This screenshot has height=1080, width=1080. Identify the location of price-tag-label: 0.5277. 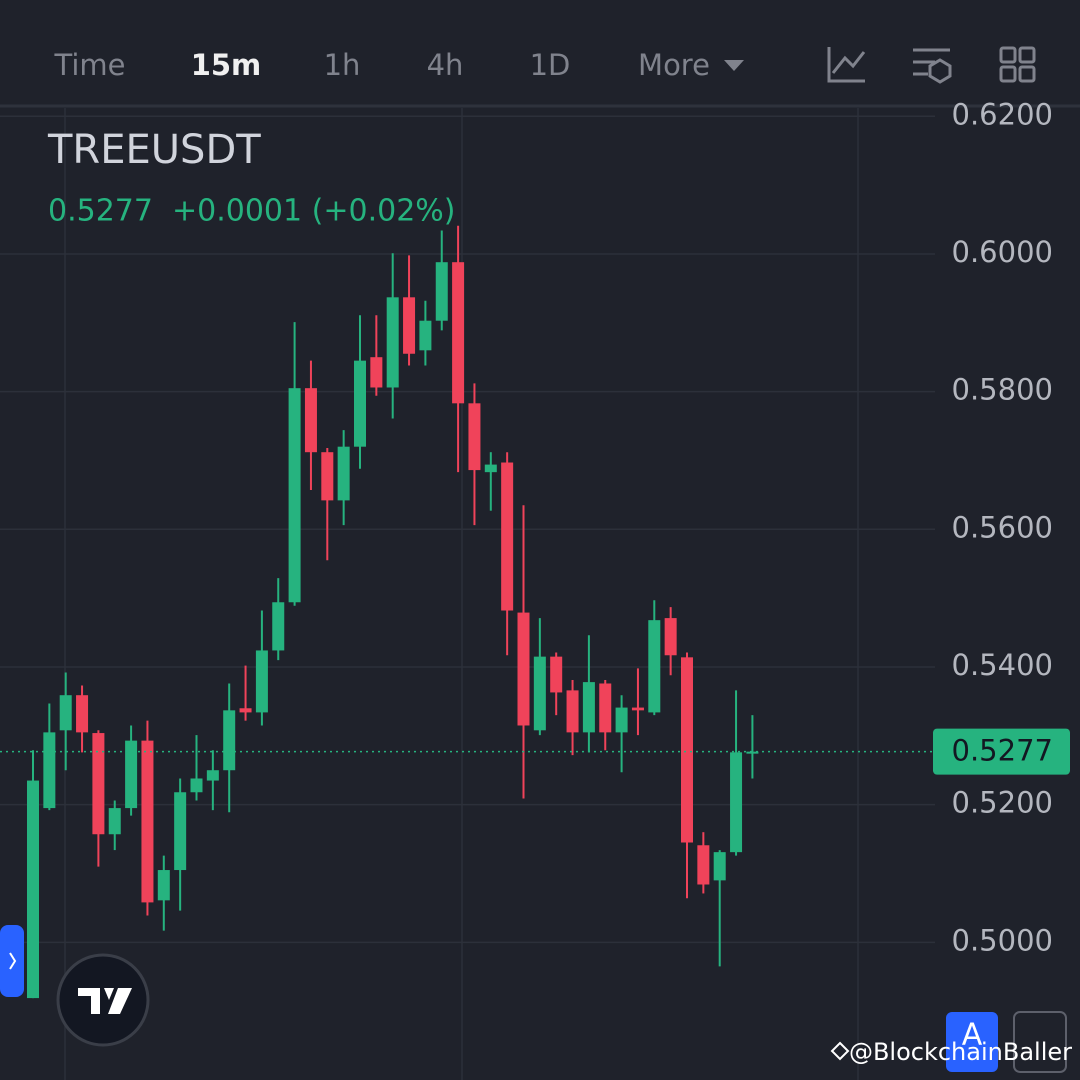
(1002, 751).